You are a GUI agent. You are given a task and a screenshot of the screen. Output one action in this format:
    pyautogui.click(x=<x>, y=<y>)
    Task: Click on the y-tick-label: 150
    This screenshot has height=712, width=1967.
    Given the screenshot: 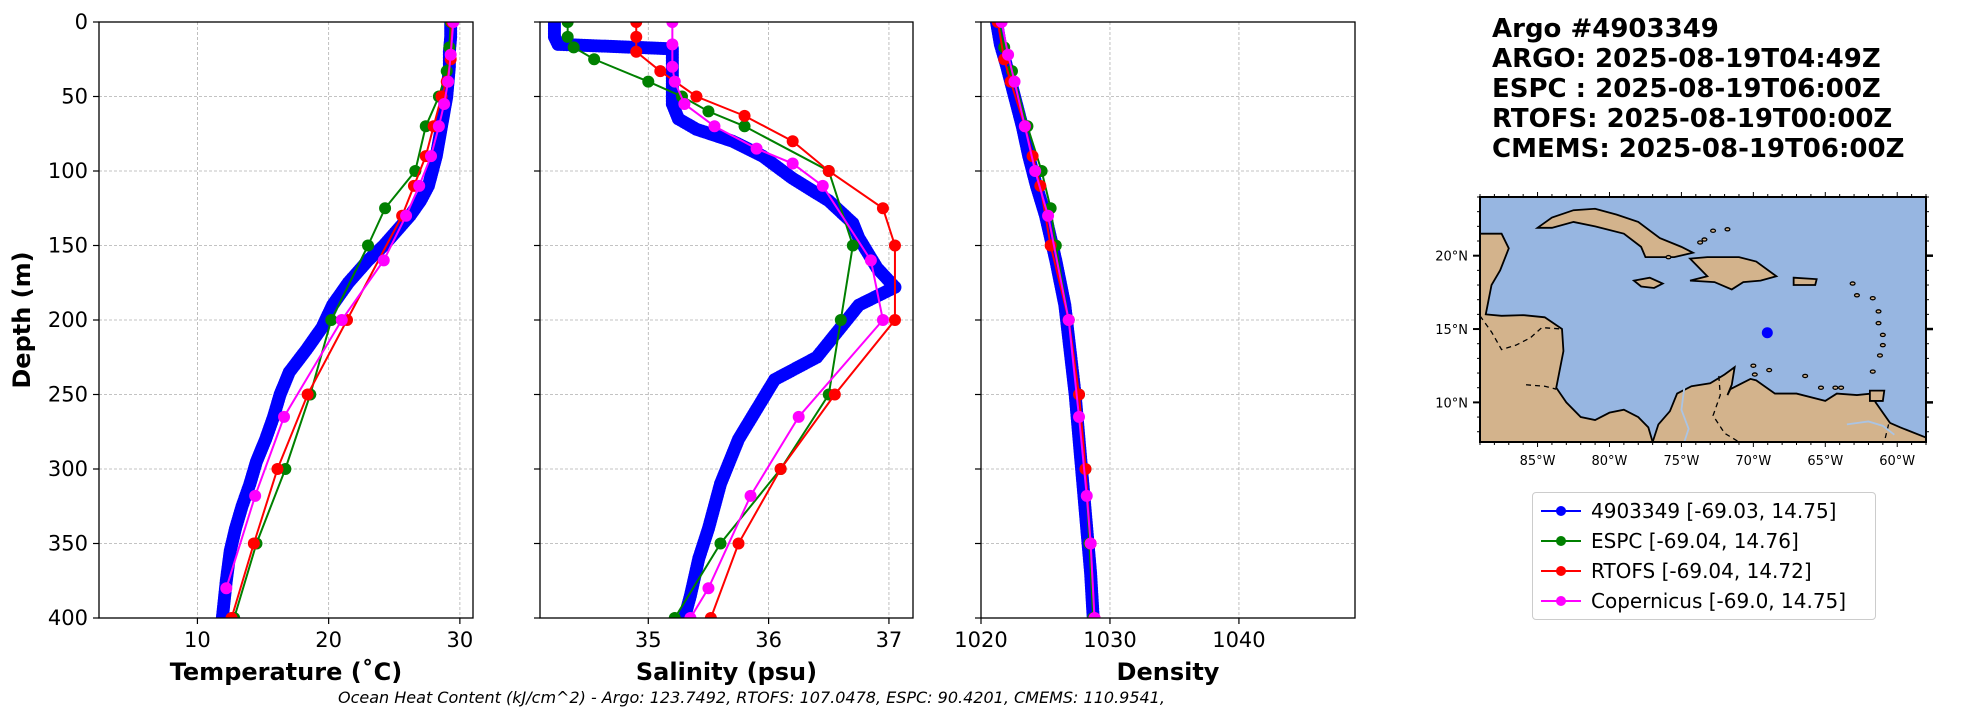 What is the action you would take?
    pyautogui.click(x=68, y=246)
    